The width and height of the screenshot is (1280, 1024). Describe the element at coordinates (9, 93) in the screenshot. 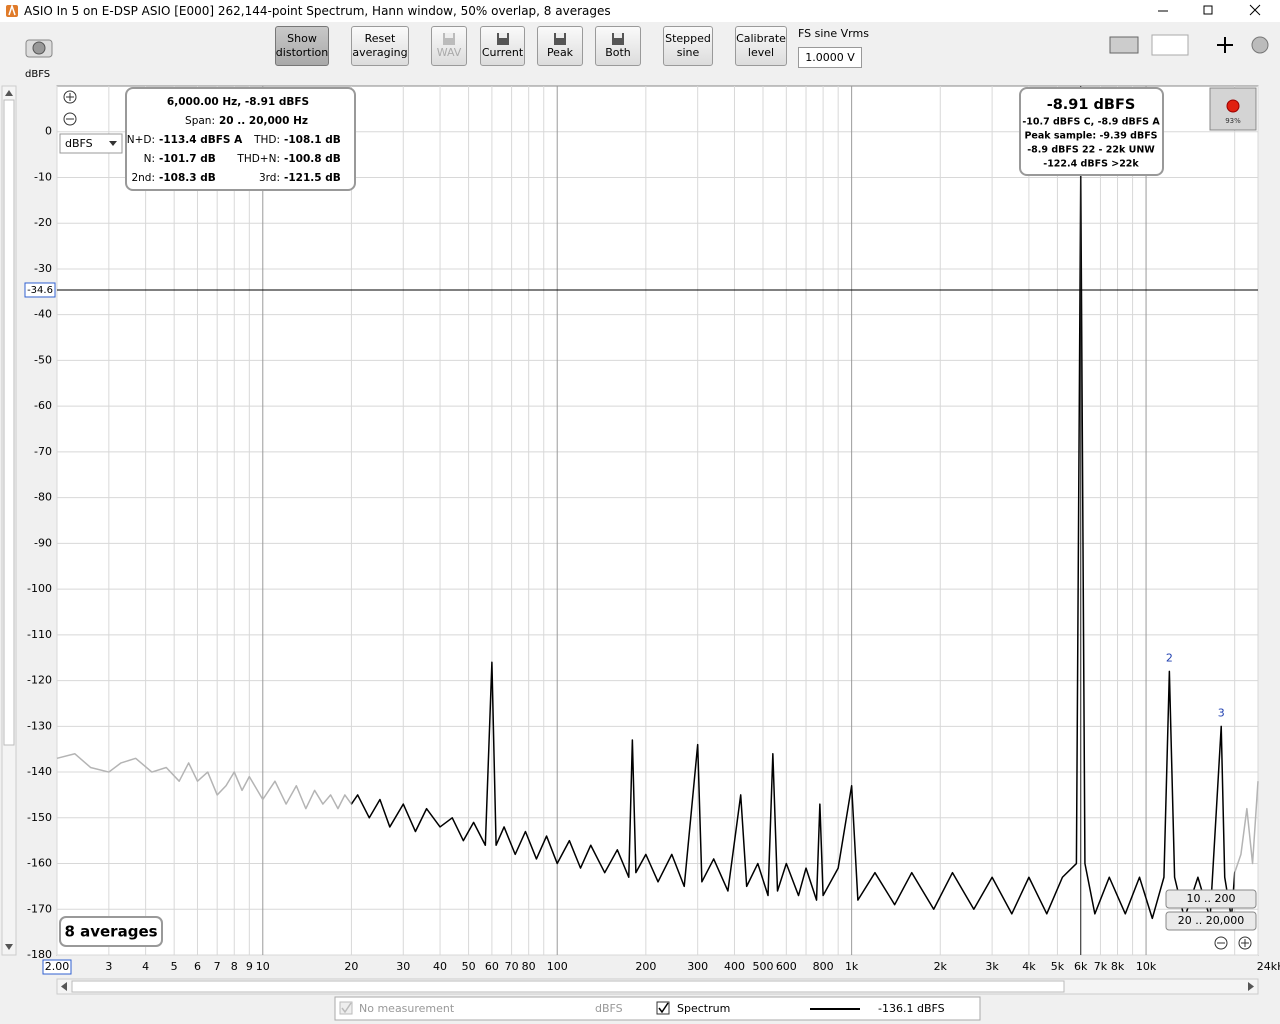

I see `scroll-up` at that location.